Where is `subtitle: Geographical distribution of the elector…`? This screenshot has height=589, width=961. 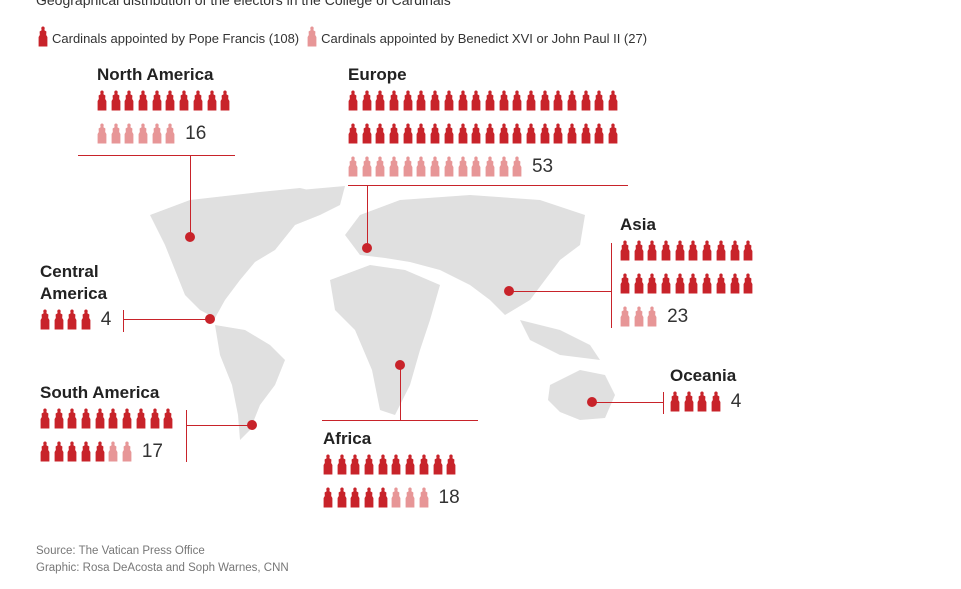 subtitle: Geographical distribution of the elector… is located at coordinates (243, 4).